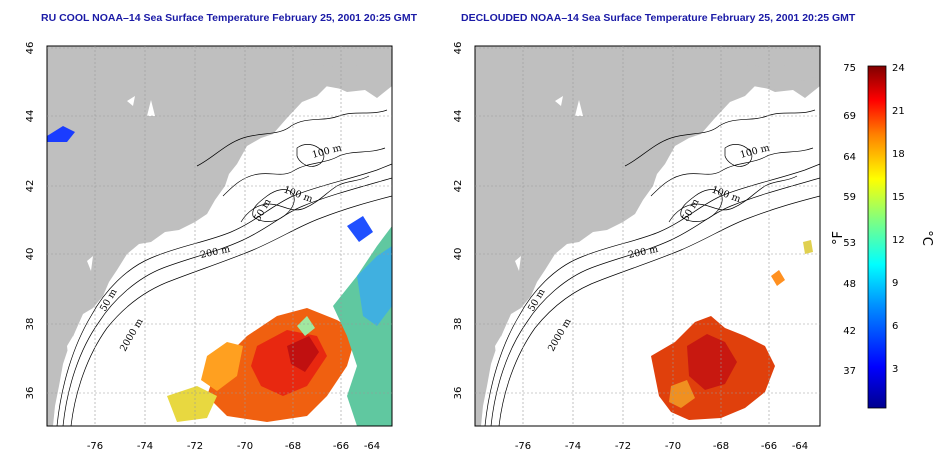 Image resolution: width=950 pixels, height=475 pixels. Describe the element at coordinates (30, 324) in the screenshot. I see `left-y-tick: 38` at that location.